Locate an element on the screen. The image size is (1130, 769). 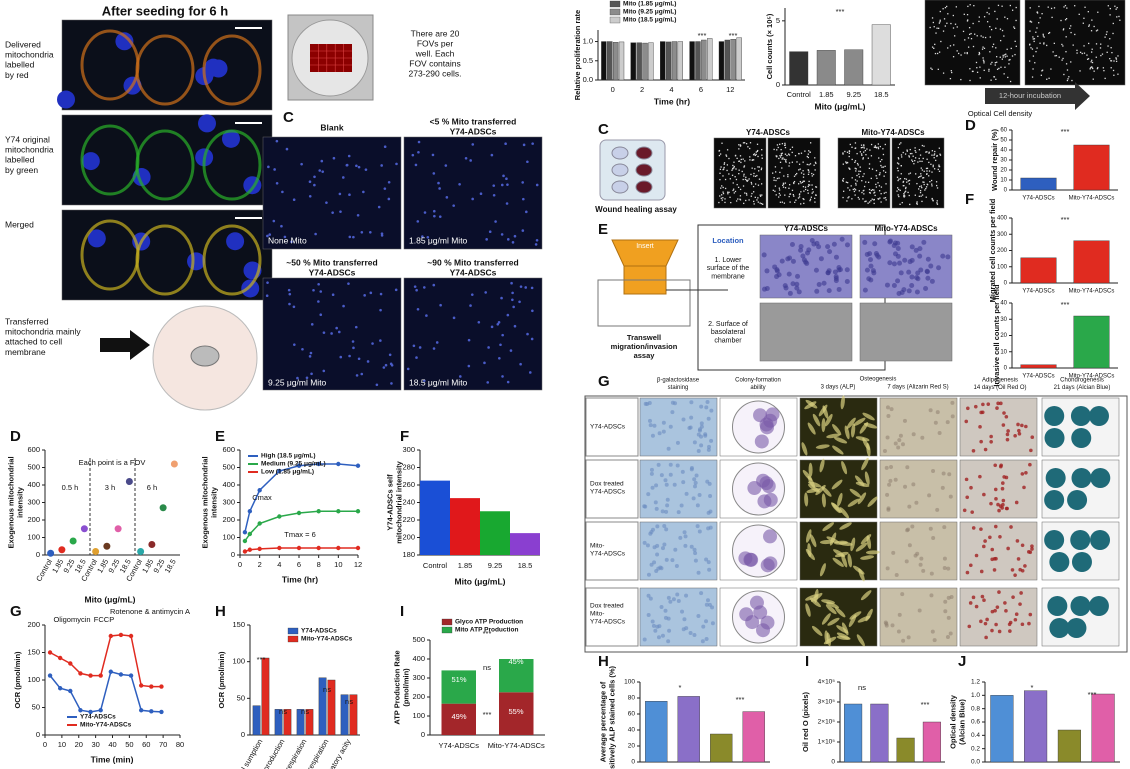
x-tick-label: 60 is located at coordinates (146, 744).